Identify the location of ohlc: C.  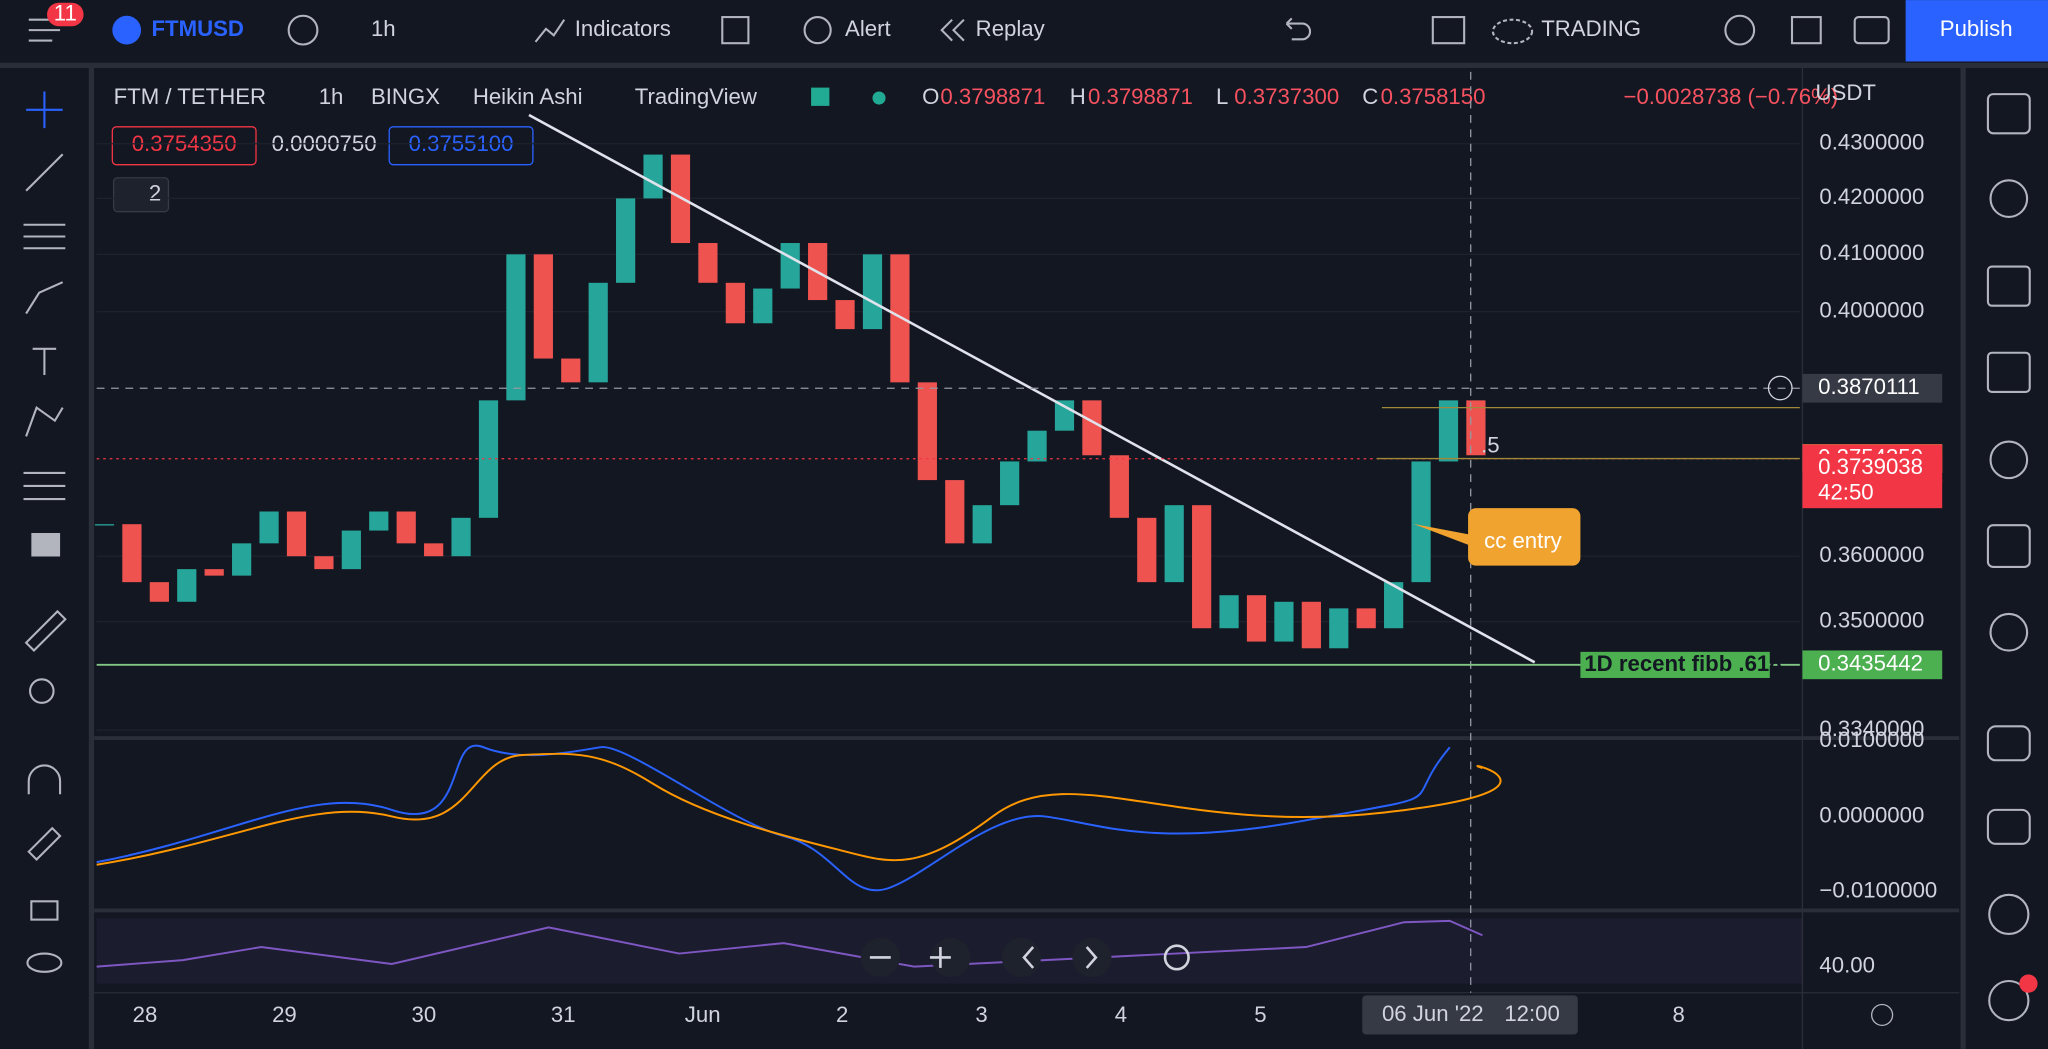
(1370, 96).